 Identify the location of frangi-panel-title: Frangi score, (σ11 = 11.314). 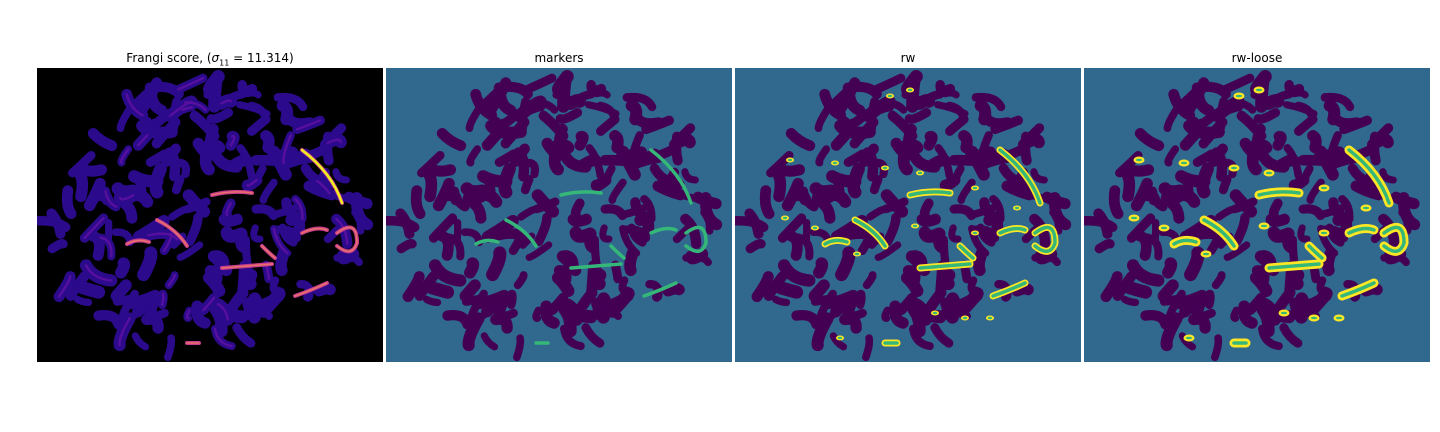
(210, 59).